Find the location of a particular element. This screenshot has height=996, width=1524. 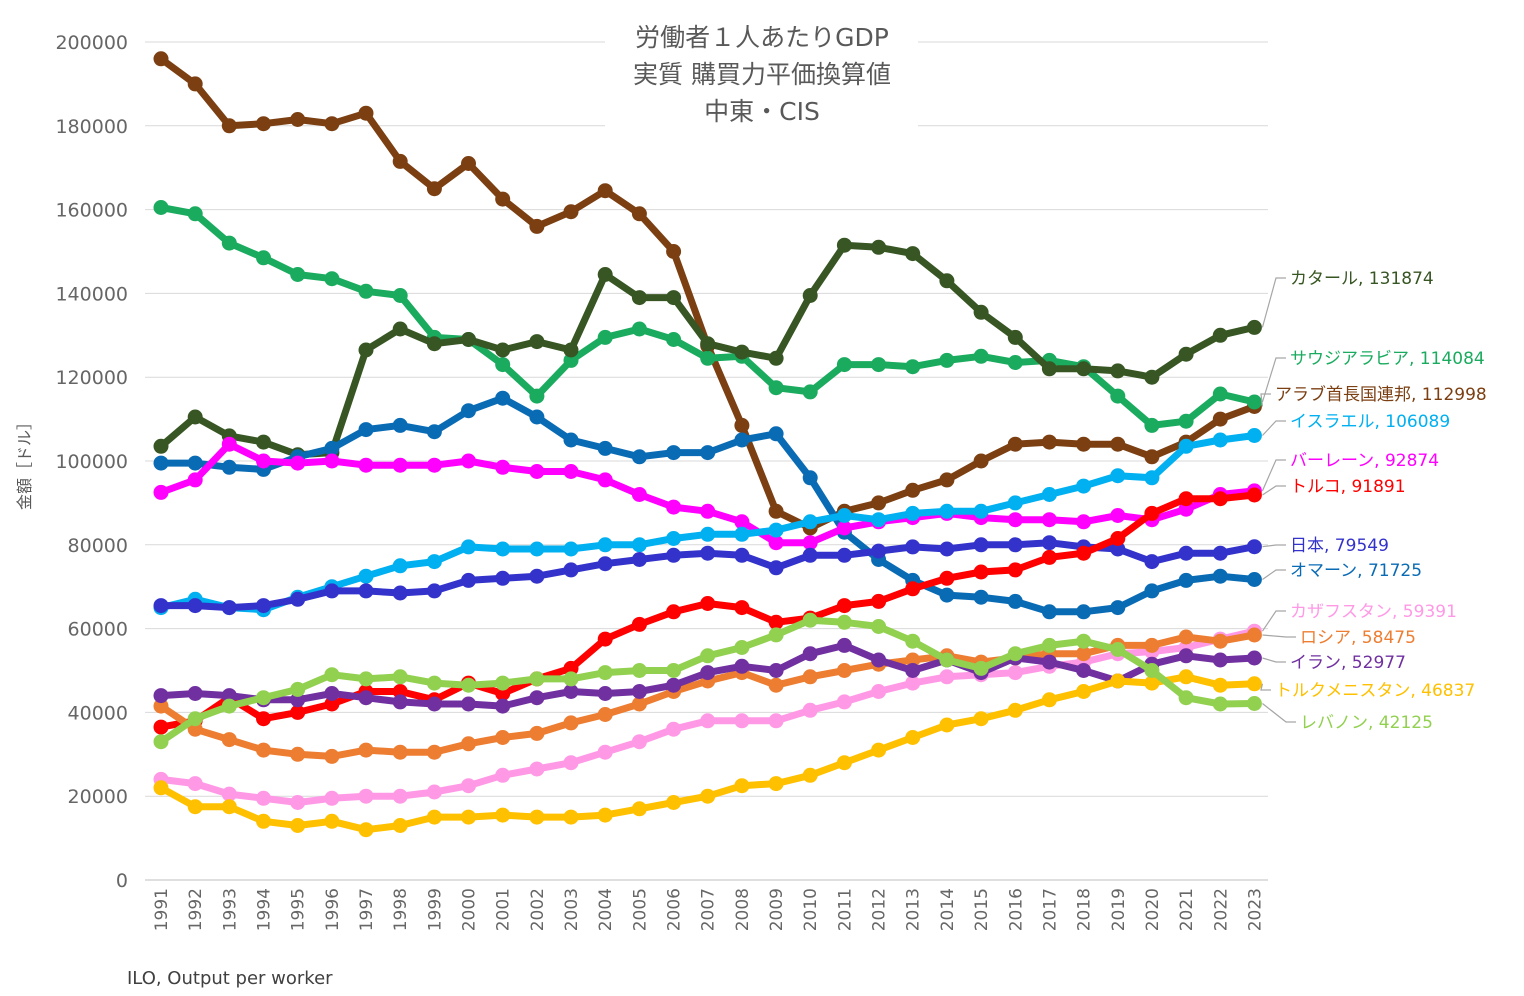

x-tick-label: 2014 is located at coordinates (948, 909).